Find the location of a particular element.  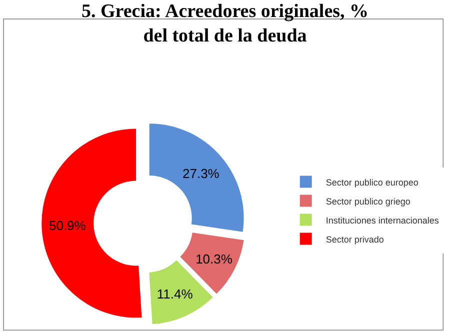

legend-label: Sector privado is located at coordinates (355, 239).